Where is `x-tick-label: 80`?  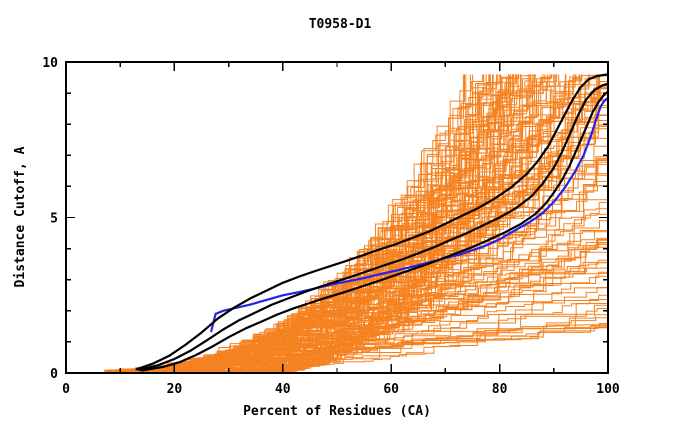
x-tick-label: 80 is located at coordinates (500, 389).